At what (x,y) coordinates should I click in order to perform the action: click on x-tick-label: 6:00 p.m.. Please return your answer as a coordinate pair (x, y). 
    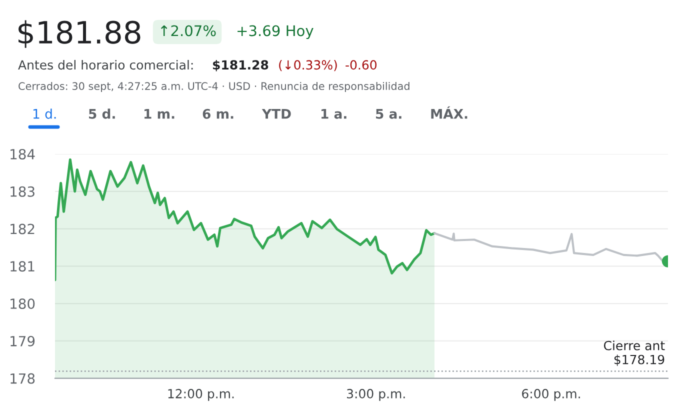
    Looking at the image, I should click on (551, 394).